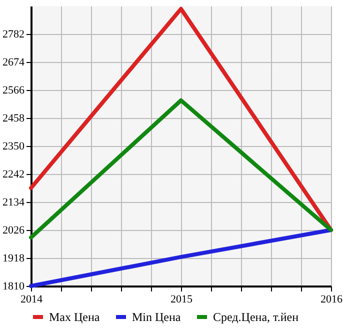 The height and width of the screenshot is (335, 345). What do you see at coordinates (13, 286) in the screenshot?
I see `y-tick-label: 1810` at bounding box center [13, 286].